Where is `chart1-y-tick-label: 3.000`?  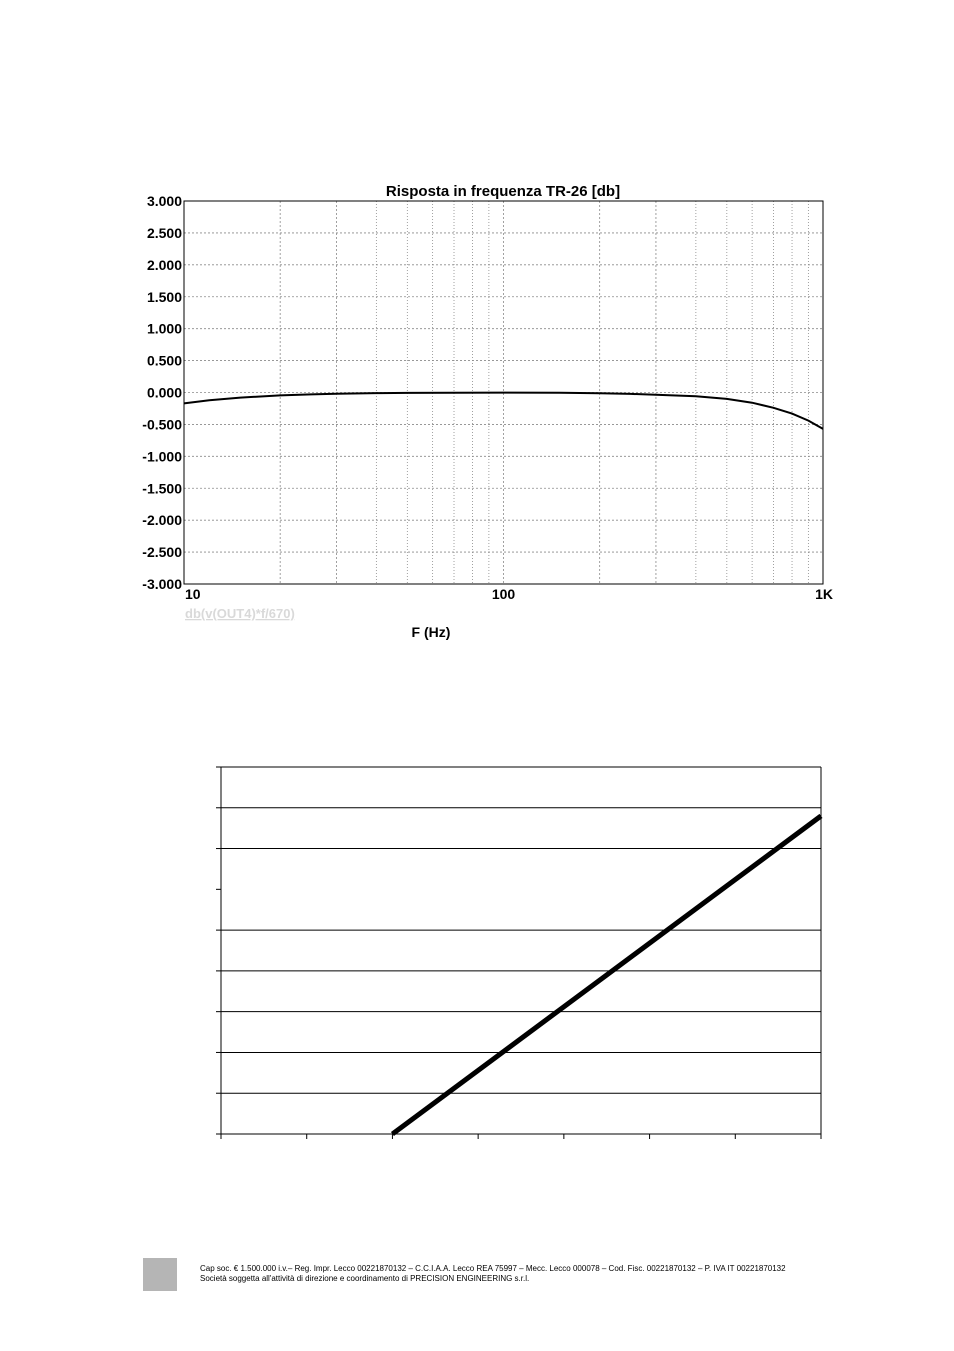
chart1-y-tick-label: 3.000 is located at coordinates (164, 201).